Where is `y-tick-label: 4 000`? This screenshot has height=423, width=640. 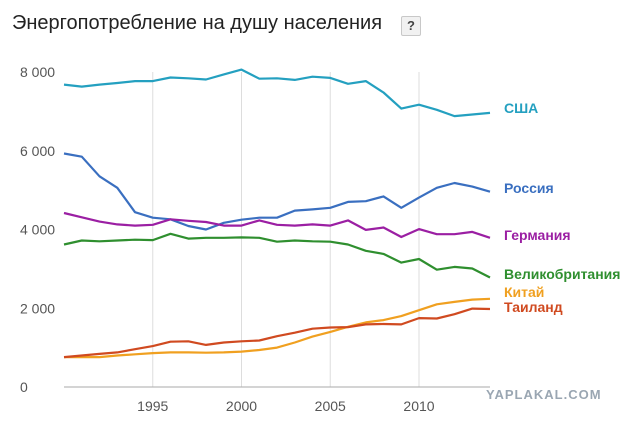
y-tick-label: 4 000 is located at coordinates (37, 230).